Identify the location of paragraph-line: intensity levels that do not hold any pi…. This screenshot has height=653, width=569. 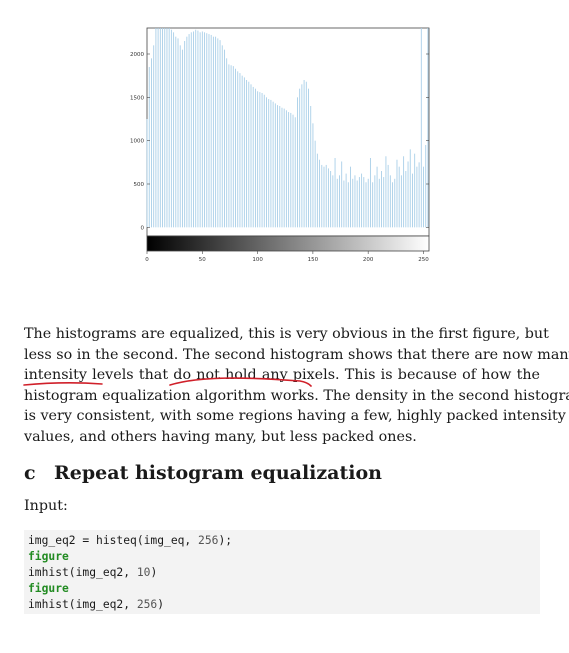
(282, 375).